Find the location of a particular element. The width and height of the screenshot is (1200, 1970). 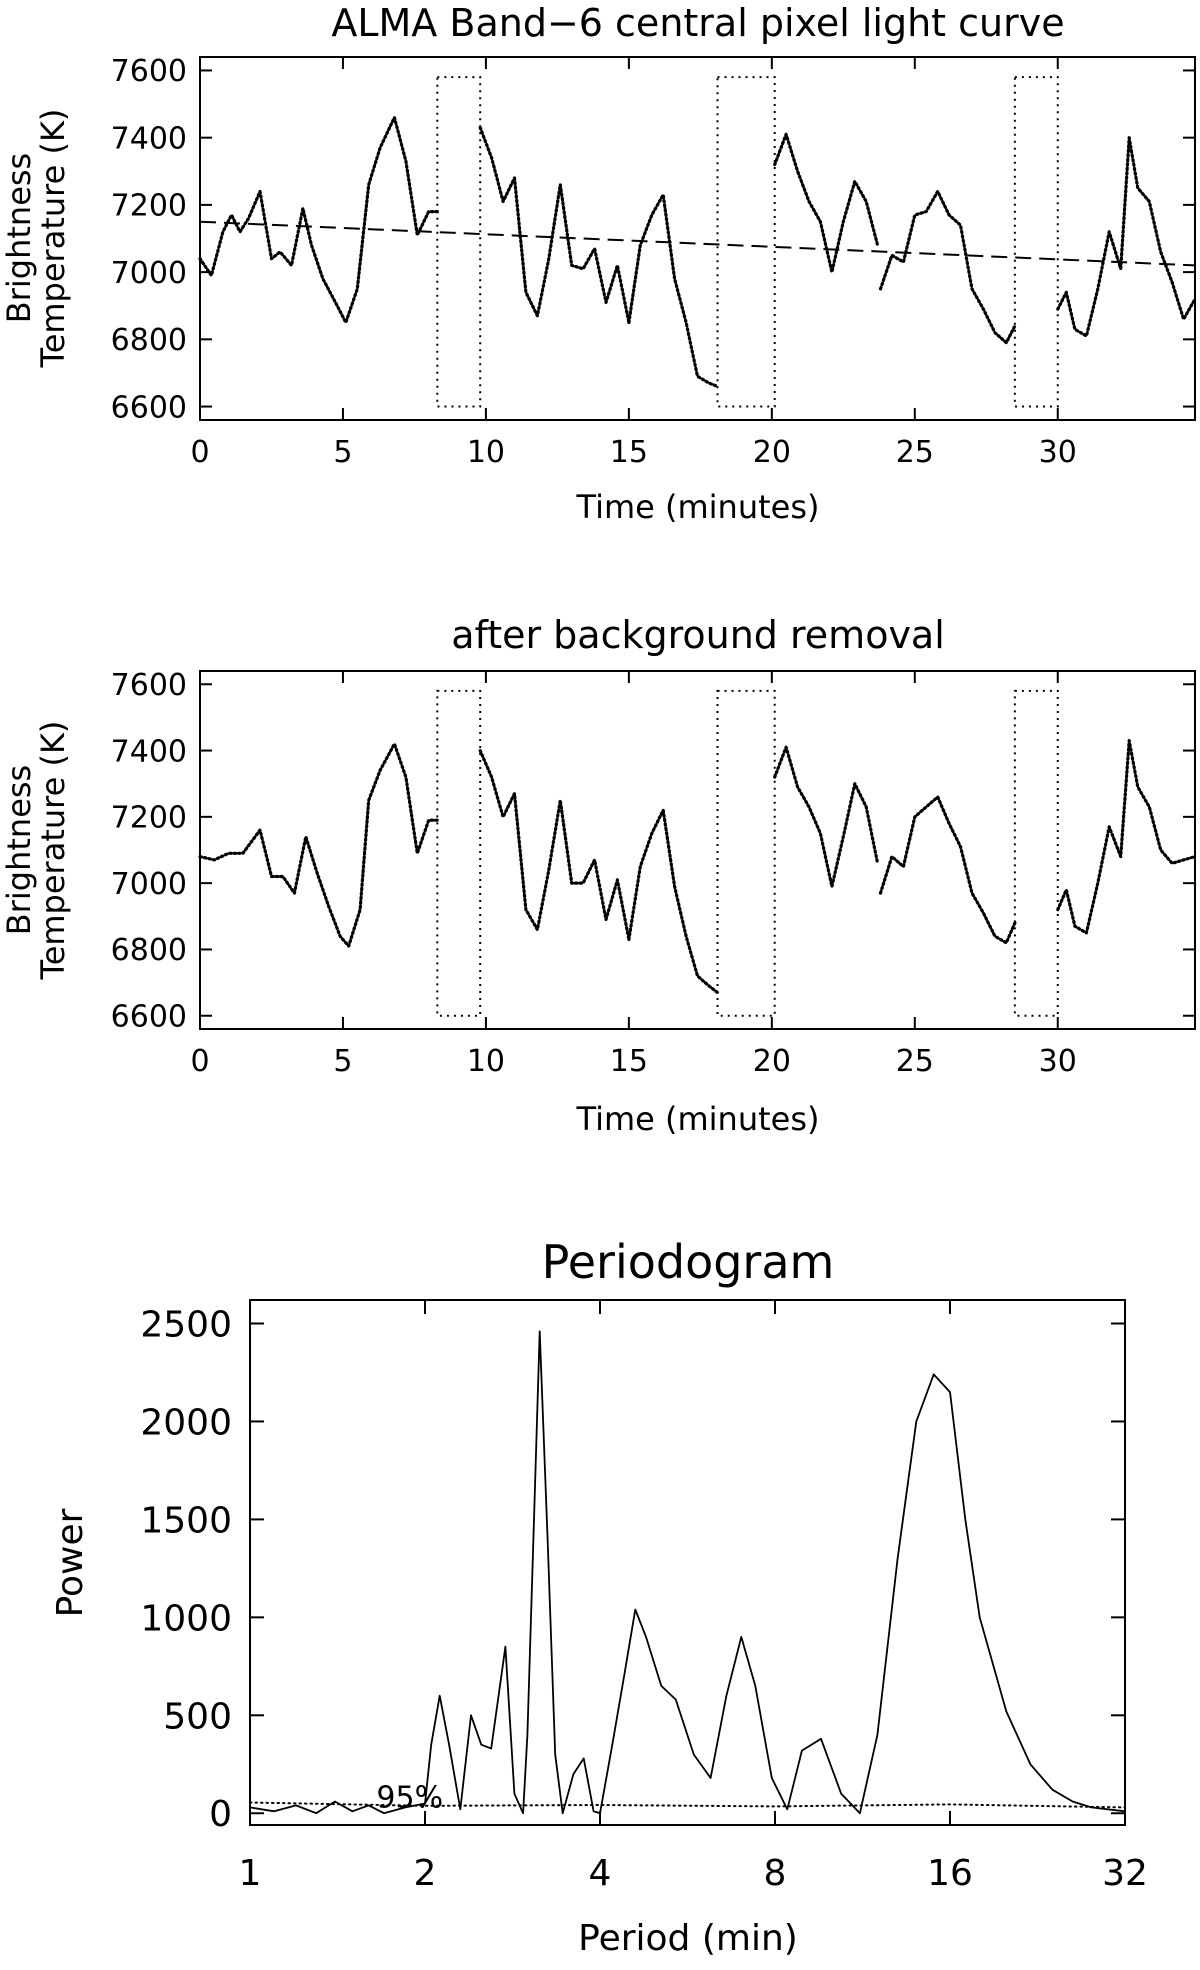

periodogram-xtick-label: 1 is located at coordinates (250, 1873).